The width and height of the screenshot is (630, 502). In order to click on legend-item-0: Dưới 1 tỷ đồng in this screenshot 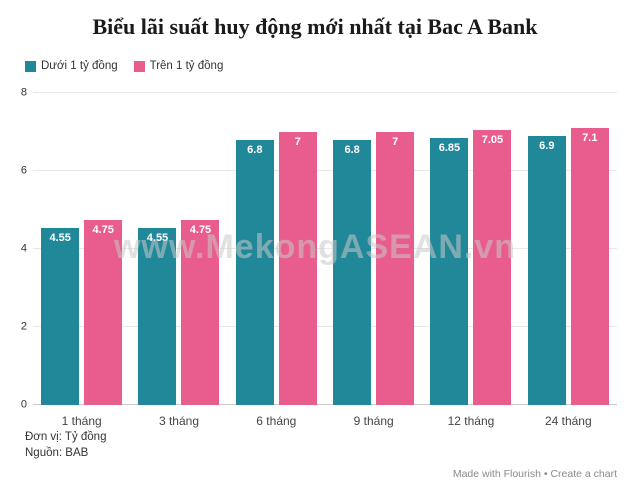, I will do `click(71, 66)`.